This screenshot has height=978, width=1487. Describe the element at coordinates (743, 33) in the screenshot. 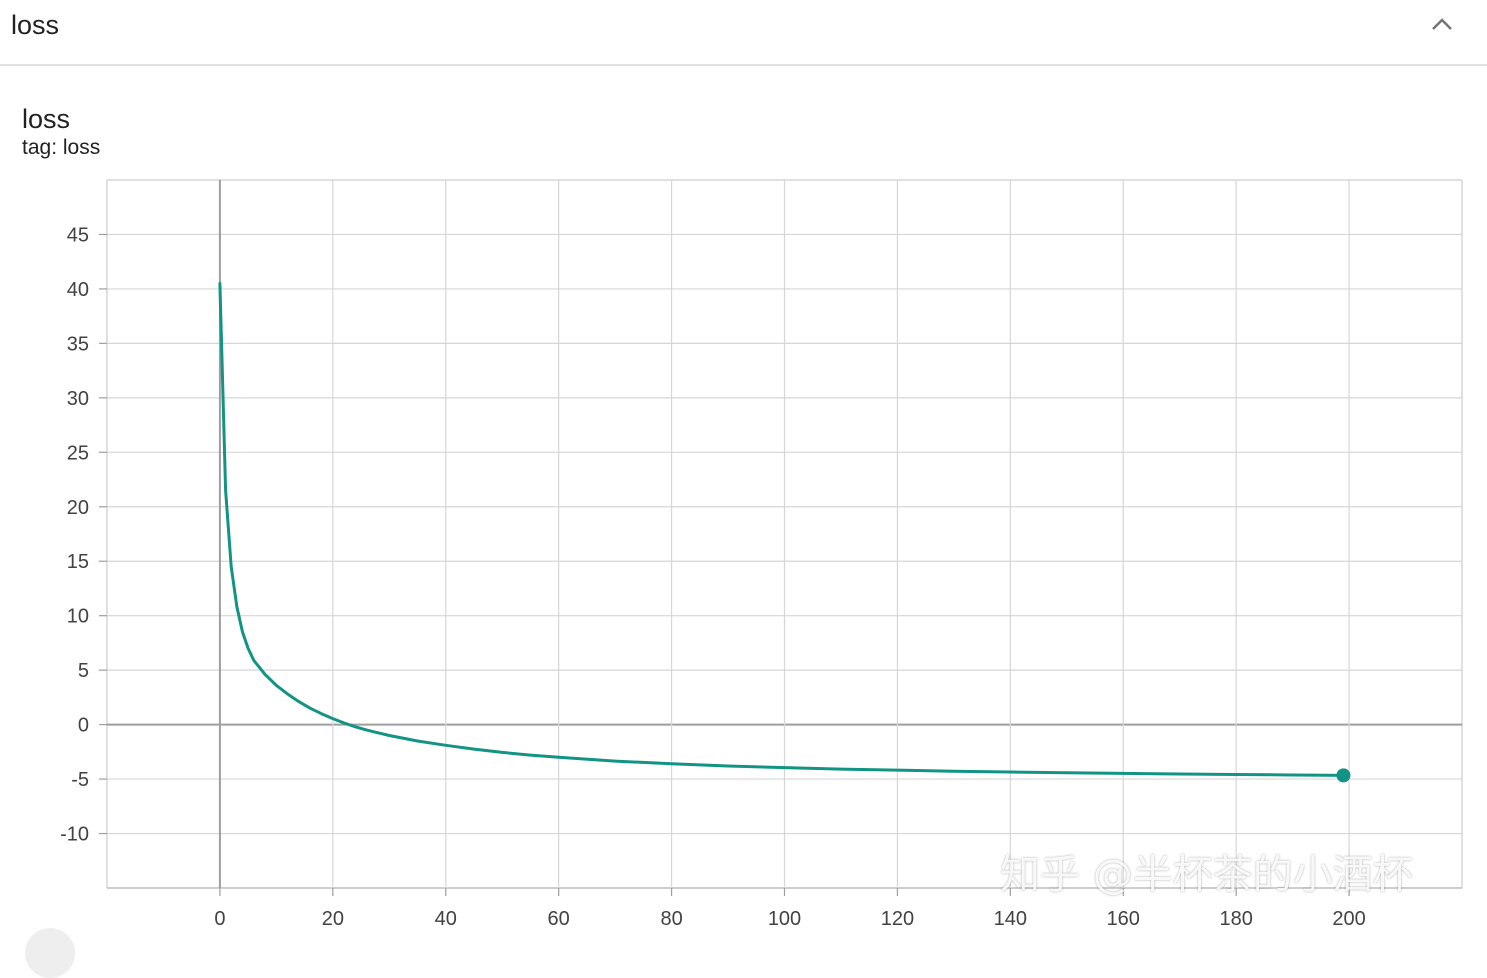

I see `section-header: loss` at that location.